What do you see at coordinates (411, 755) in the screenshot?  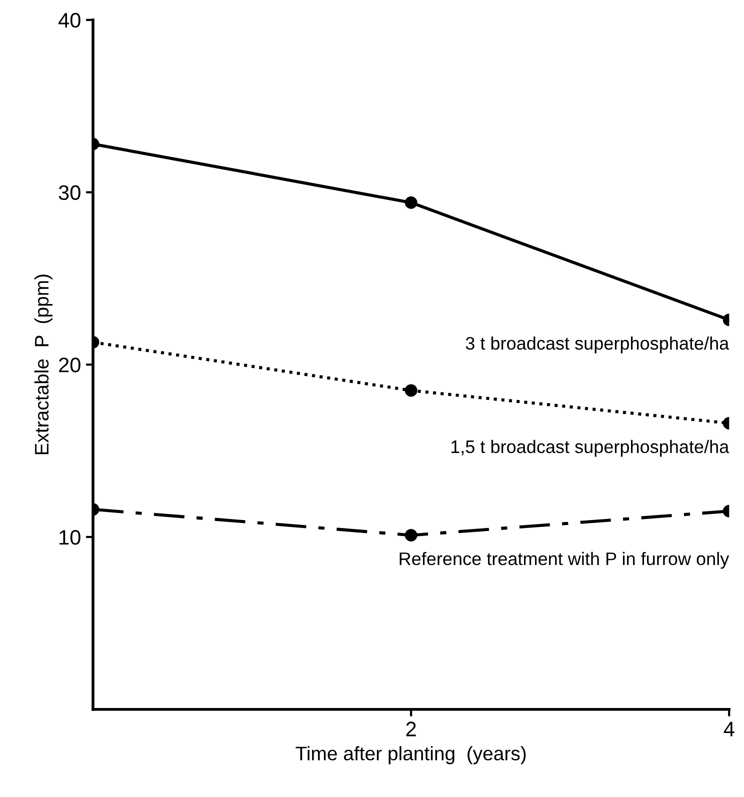 I see `x-axis-title: Time after planting (years)` at bounding box center [411, 755].